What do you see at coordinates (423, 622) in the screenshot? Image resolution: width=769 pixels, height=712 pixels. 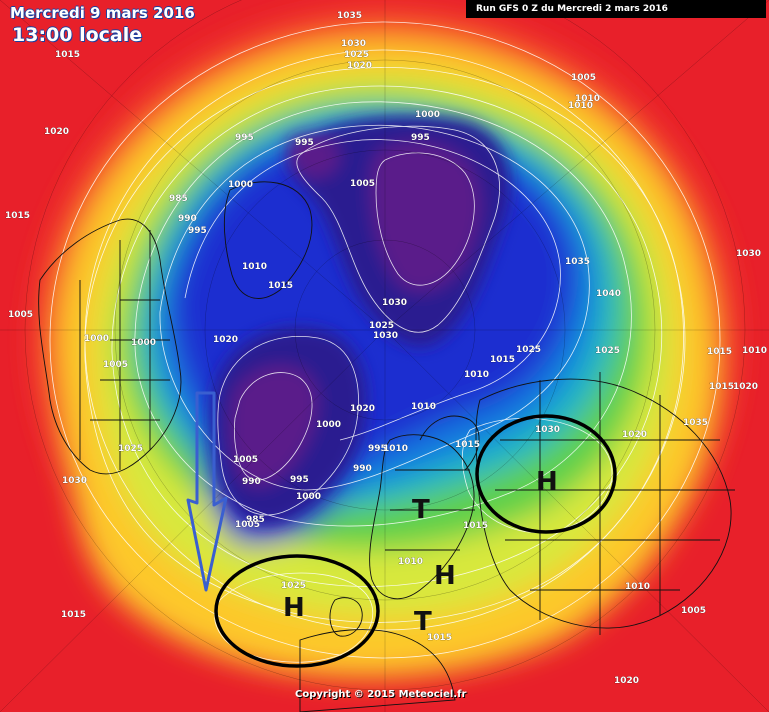 I see `low-label-mediterranean: T` at bounding box center [423, 622].